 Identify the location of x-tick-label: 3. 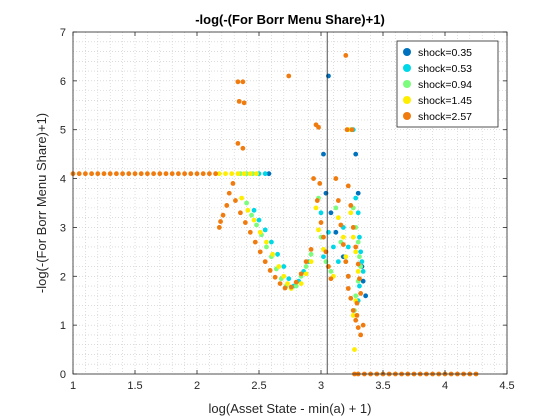
(321, 386).